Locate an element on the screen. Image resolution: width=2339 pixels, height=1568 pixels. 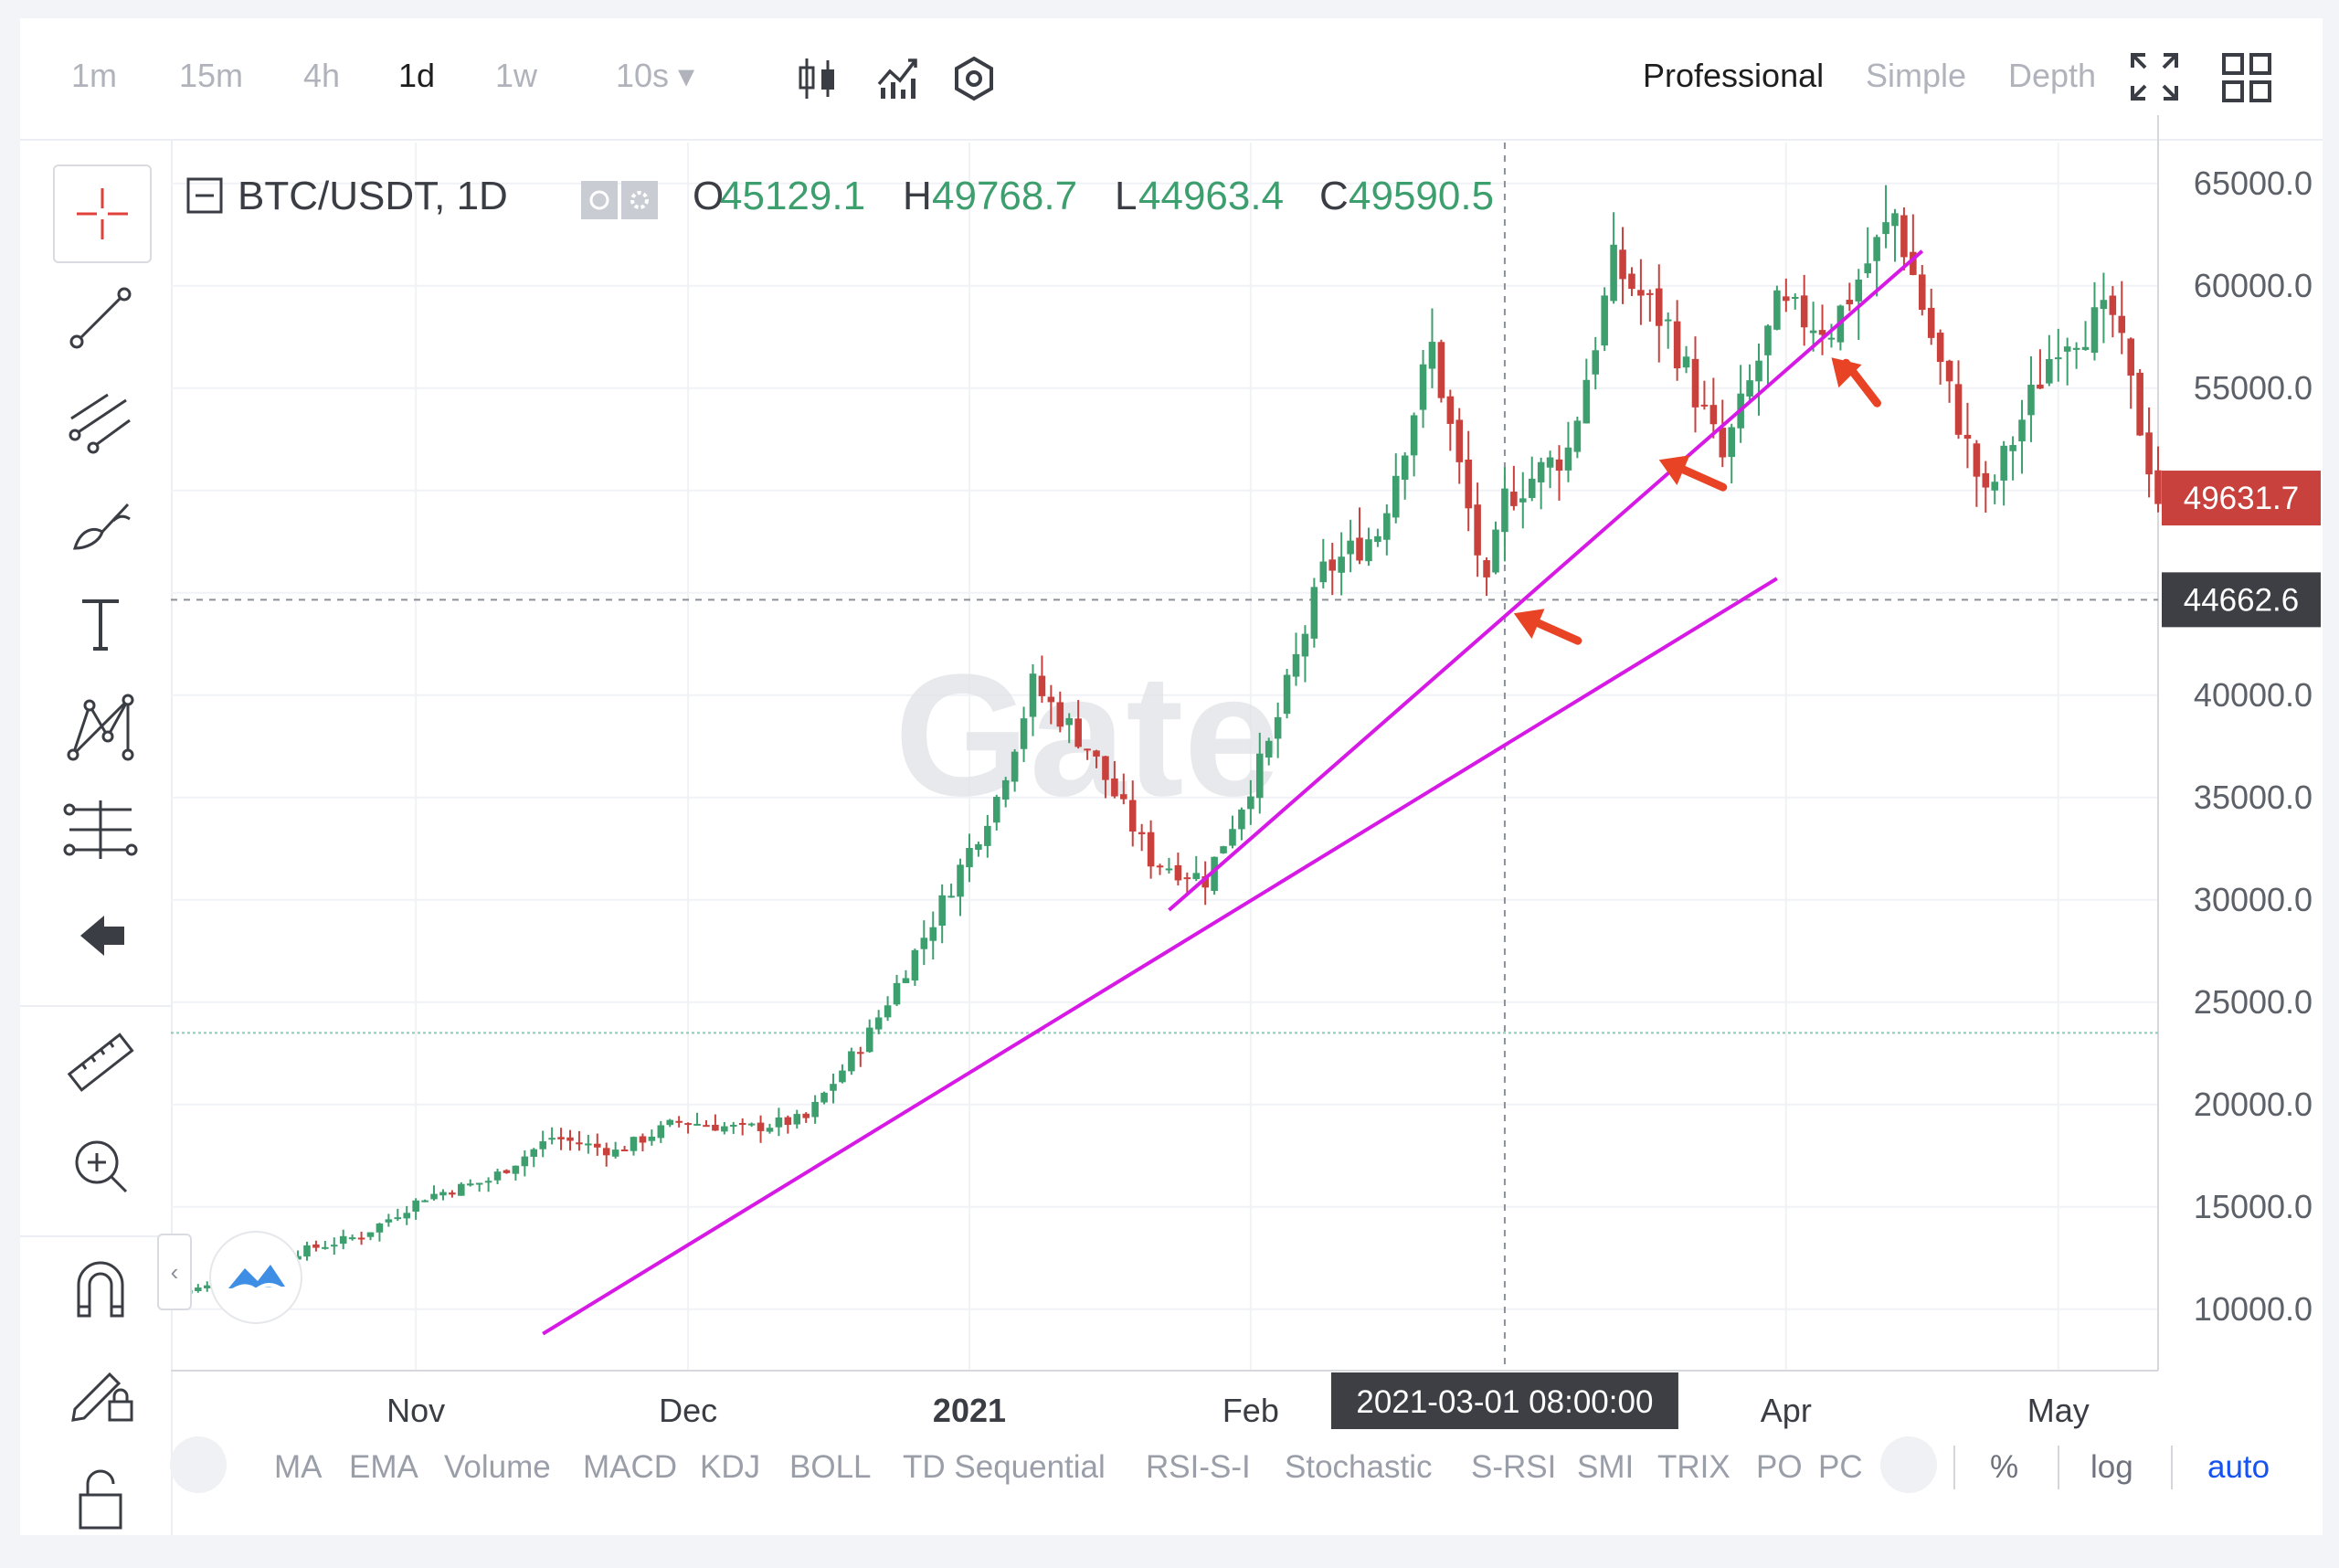
indicator-trix: TRIX is located at coordinates (1694, 1467).